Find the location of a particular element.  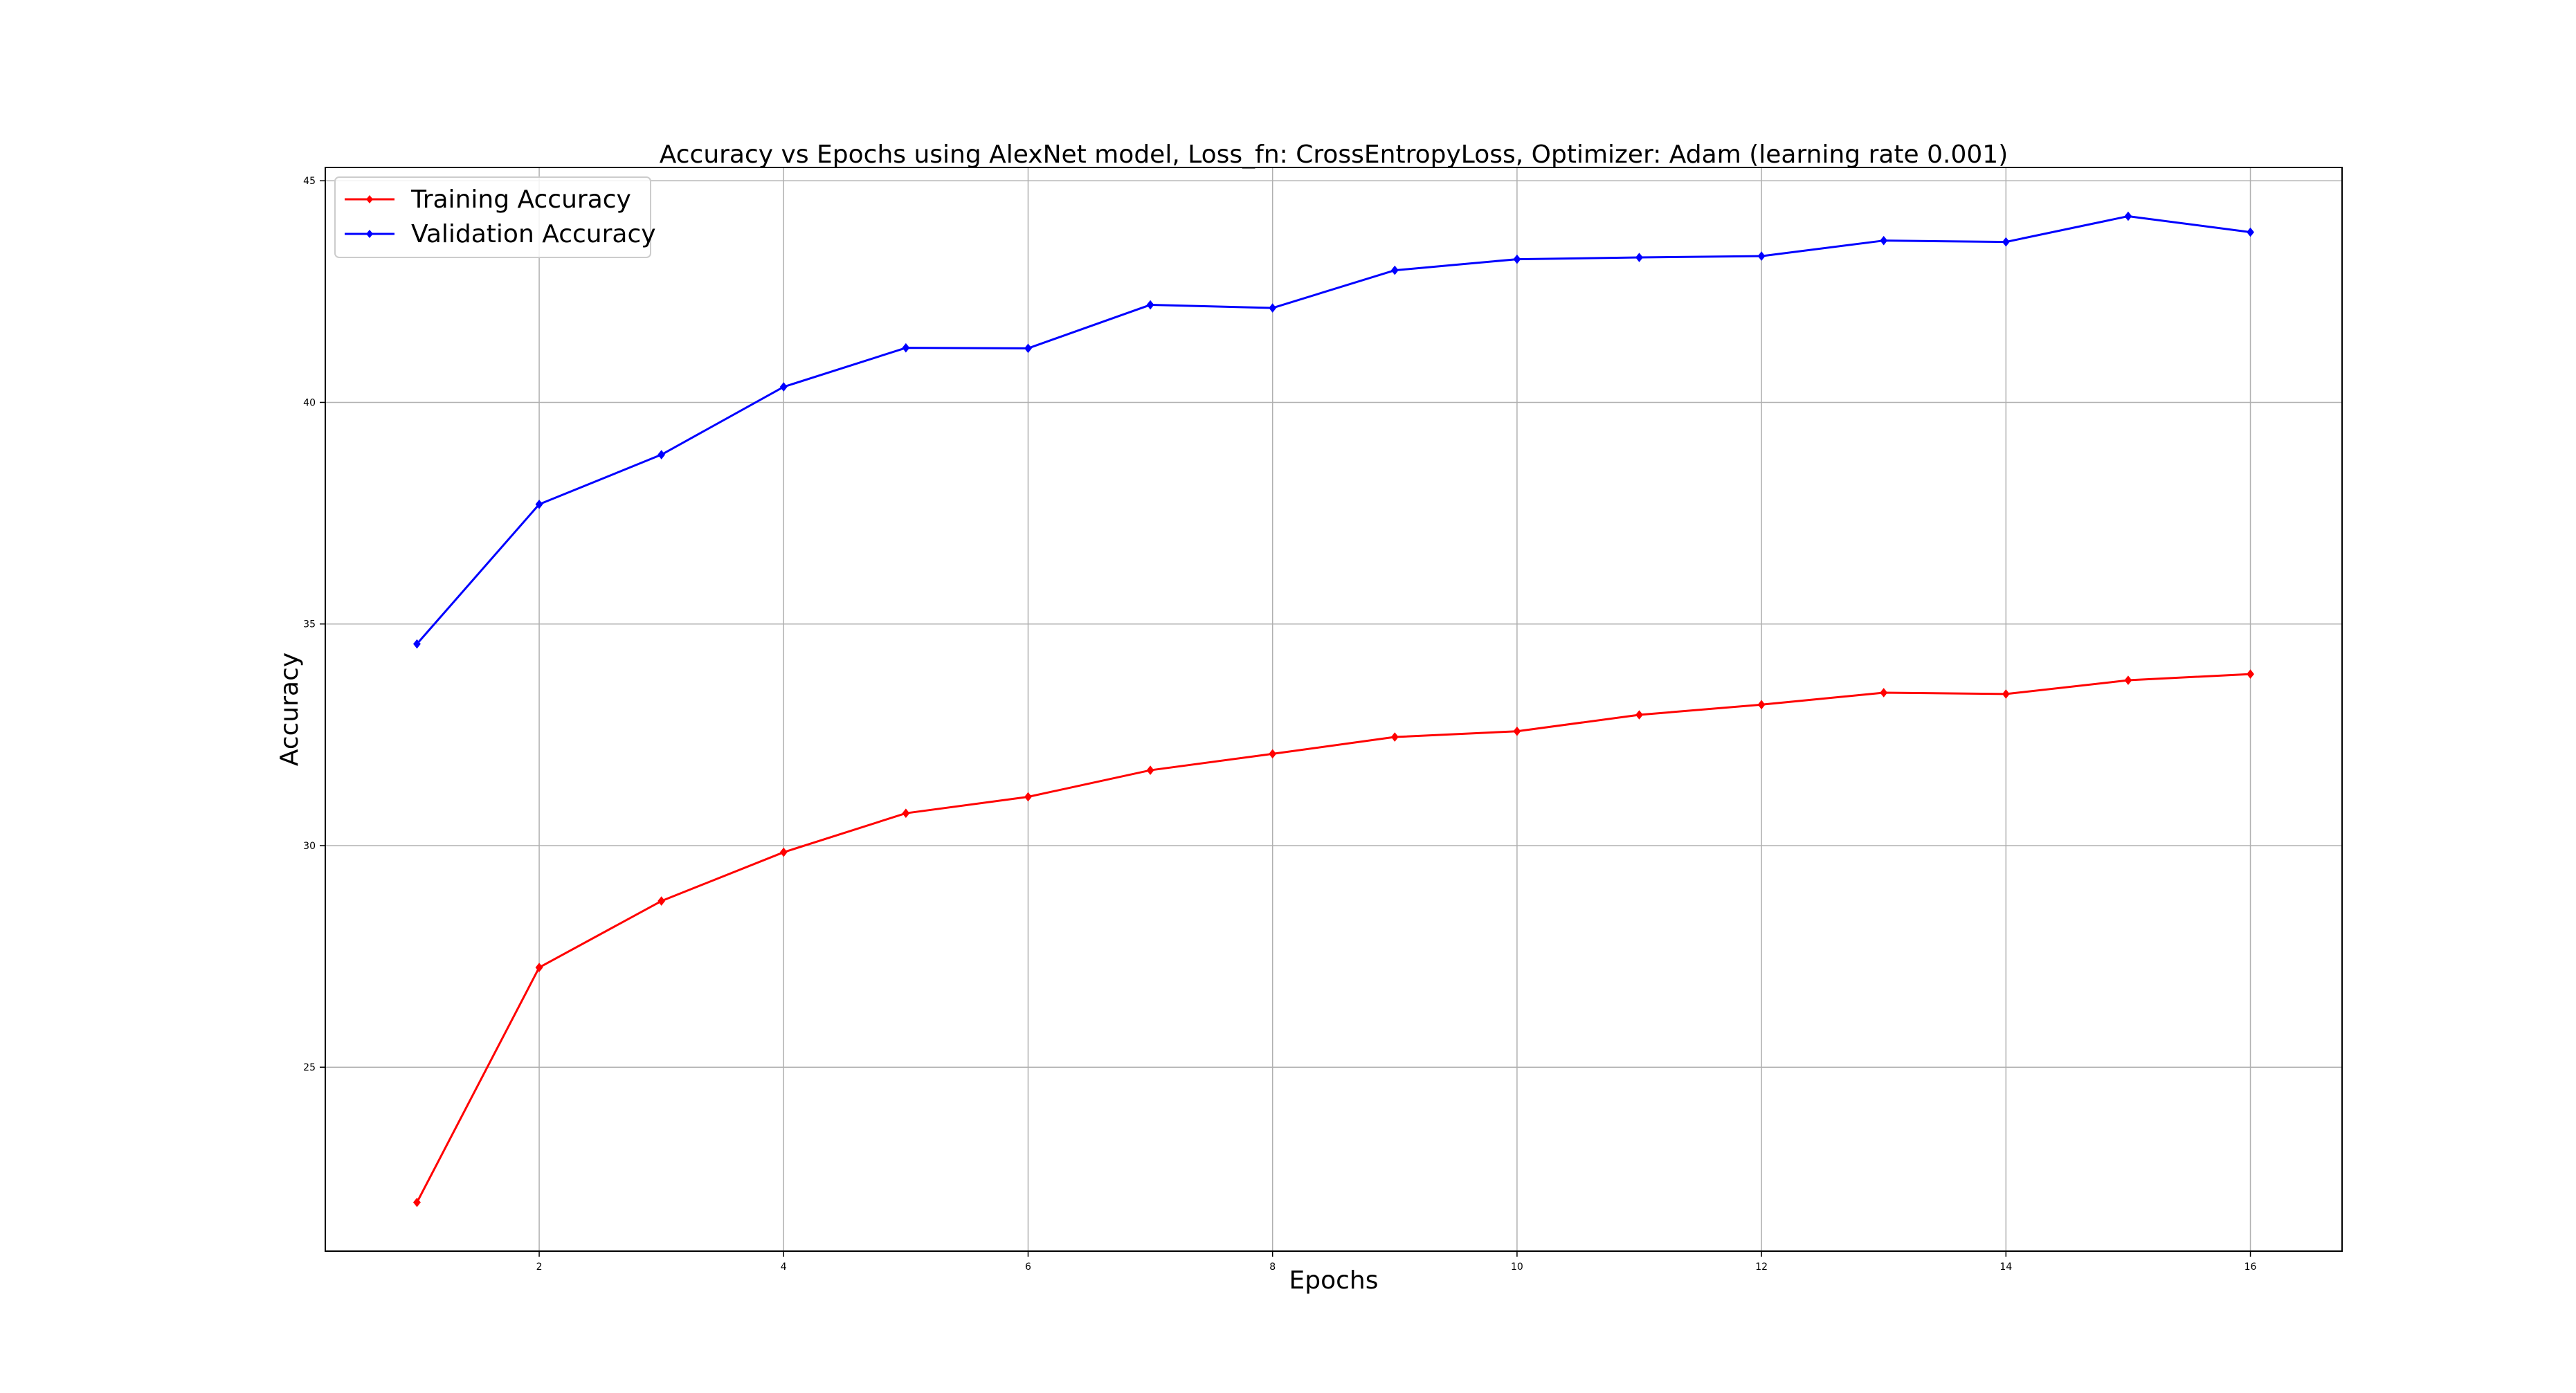

x-axis-ticks: 2 4 6 8 10 12 14 16 is located at coordinates (1396, 1262).